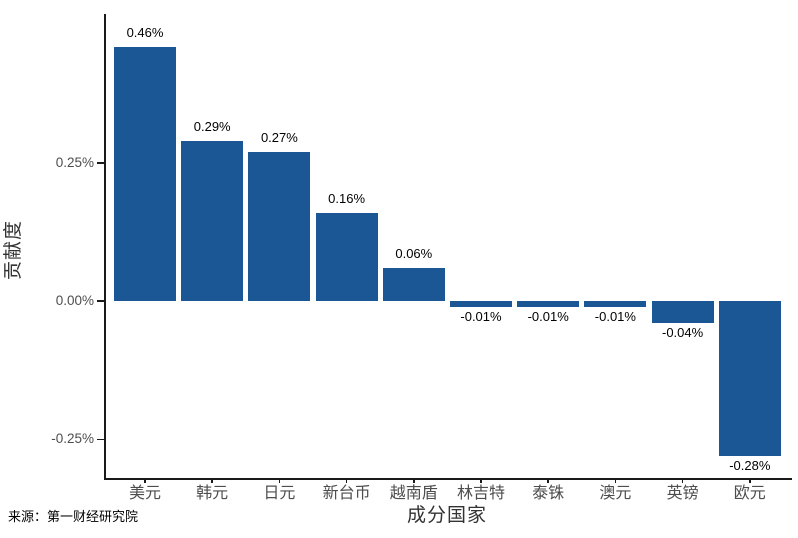  What do you see at coordinates (750, 465) in the screenshot?
I see `bar-value-label: -0.28%` at bounding box center [750, 465].